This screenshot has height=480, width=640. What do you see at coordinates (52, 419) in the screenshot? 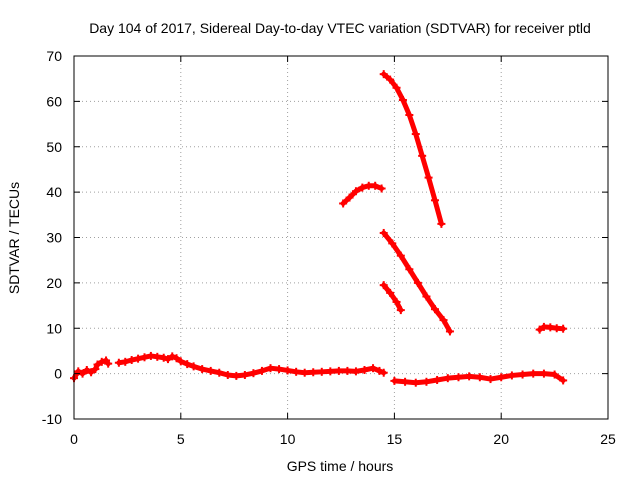
I see `y-tick-label: -10` at bounding box center [52, 419].